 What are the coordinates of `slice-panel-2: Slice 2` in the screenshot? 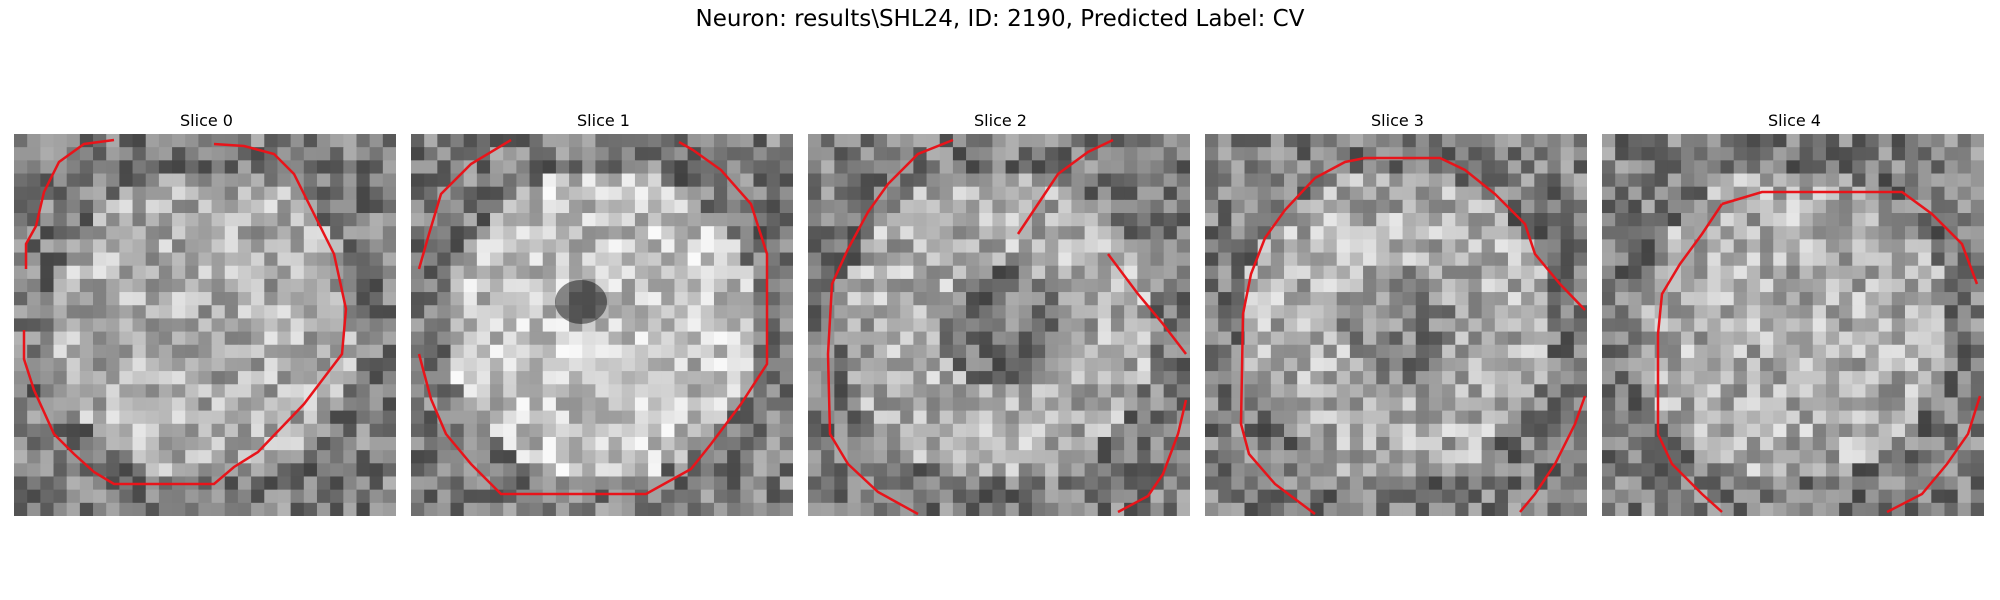 It's located at (1000, 312).